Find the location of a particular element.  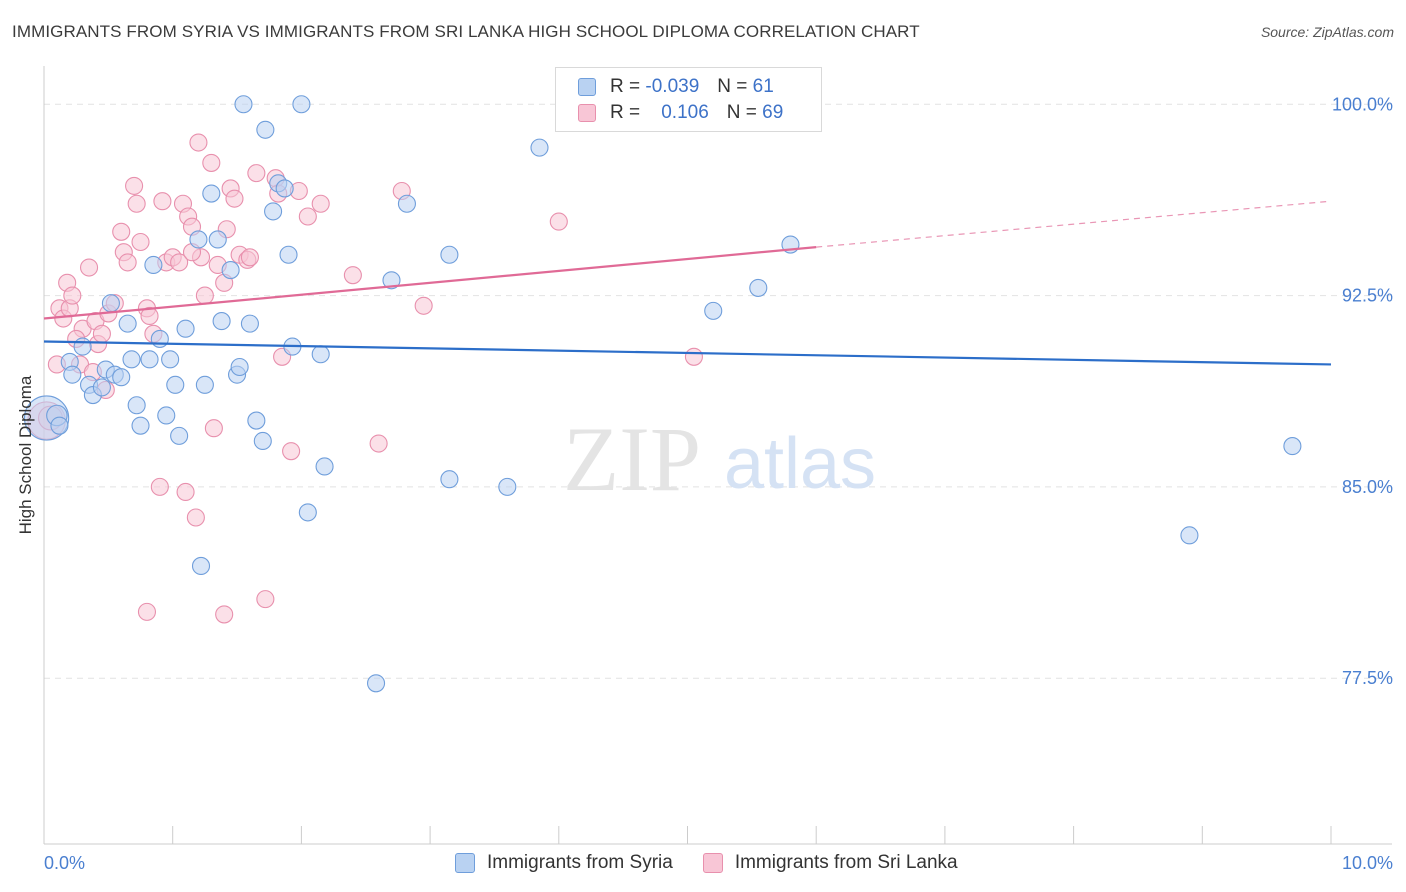

legend-r-syria: -0.039 is located at coordinates (672, 86).